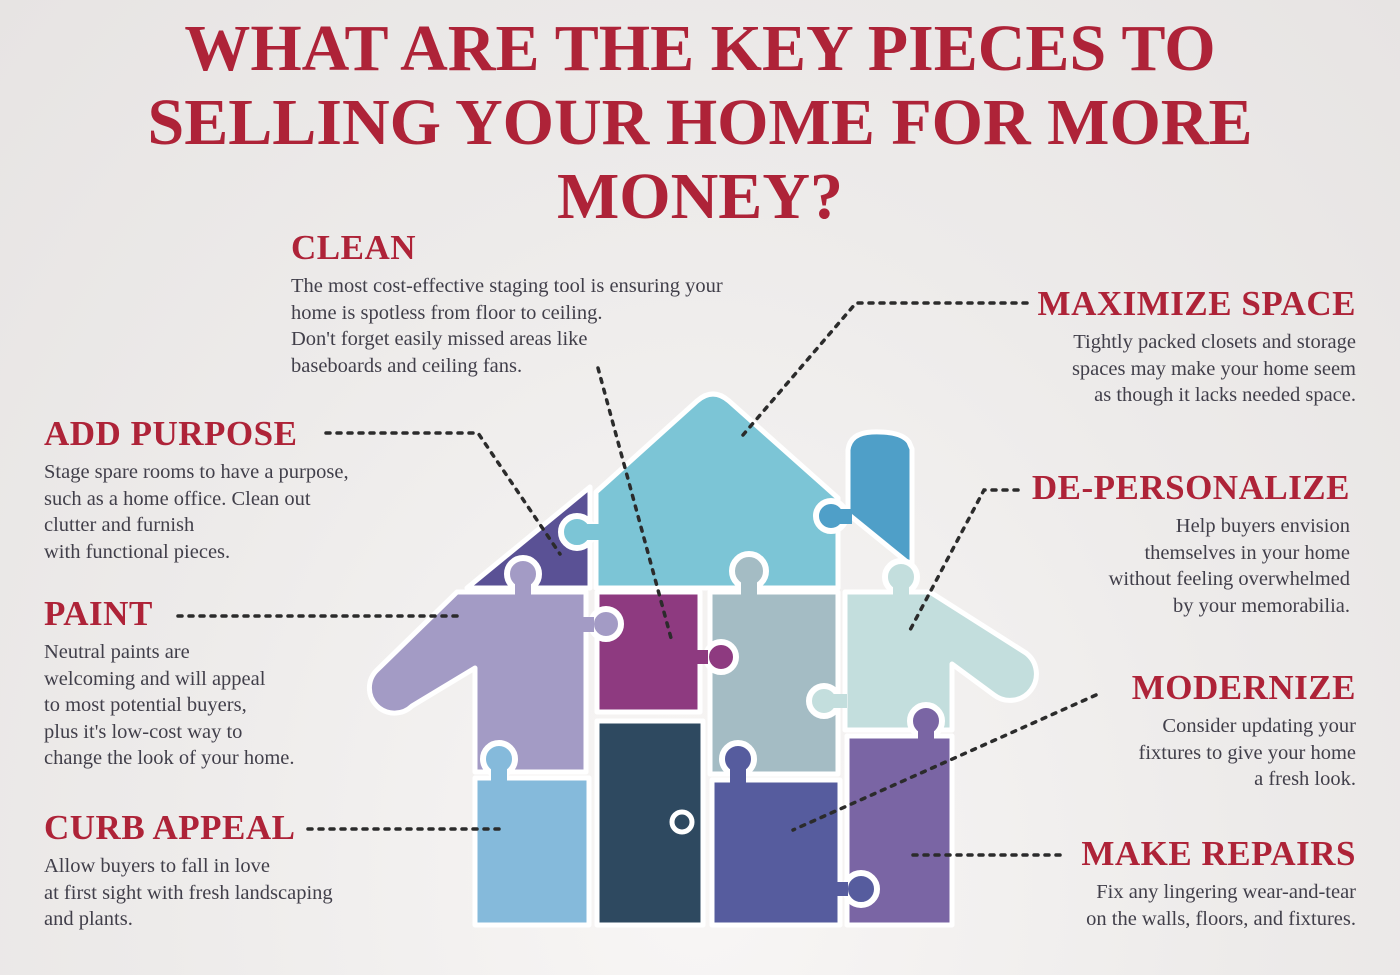 Image resolution: width=1400 pixels, height=975 pixels. Describe the element at coordinates (523, 576) in the screenshot. I see `puzzle-knob-lavender-into-triangle` at that location.